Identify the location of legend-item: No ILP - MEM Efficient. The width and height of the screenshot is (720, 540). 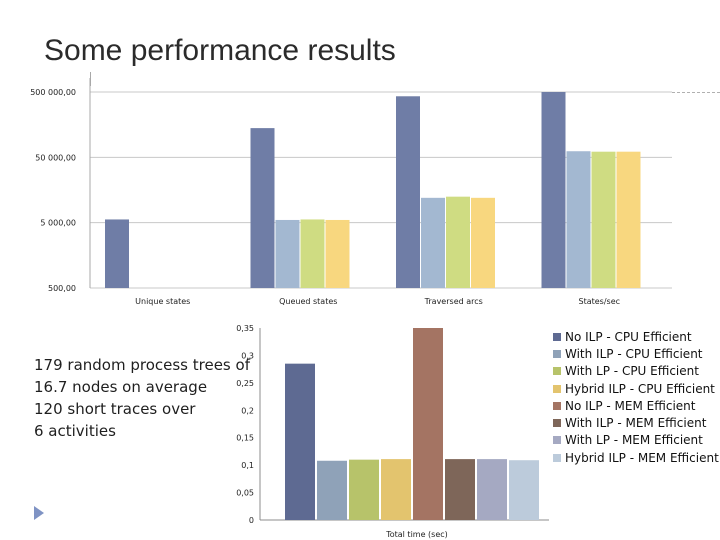
(636, 405).